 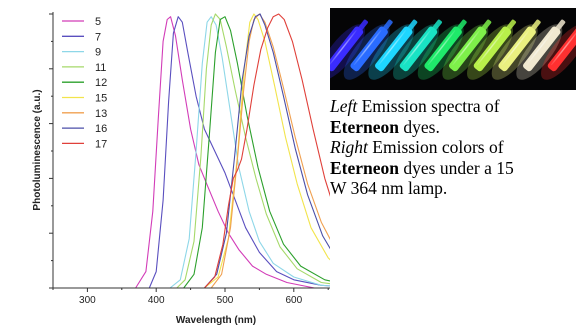 I want to click on dye-vials-photo, so click(x=453, y=49).